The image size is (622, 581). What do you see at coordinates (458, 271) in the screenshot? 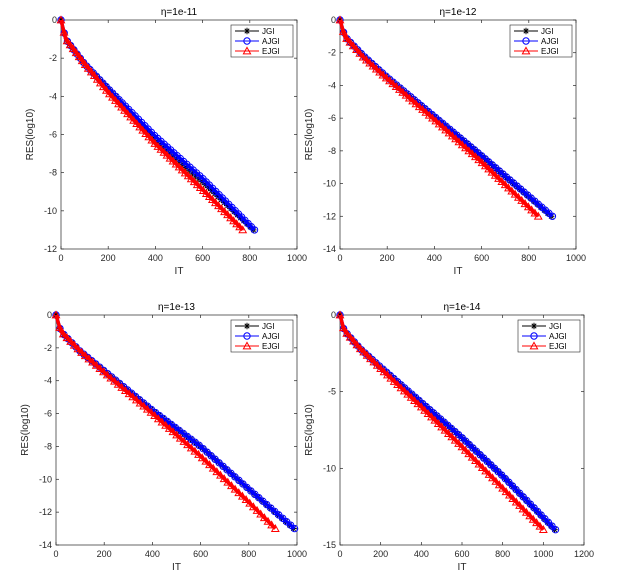
I see `x-axis-label: IT` at bounding box center [458, 271].